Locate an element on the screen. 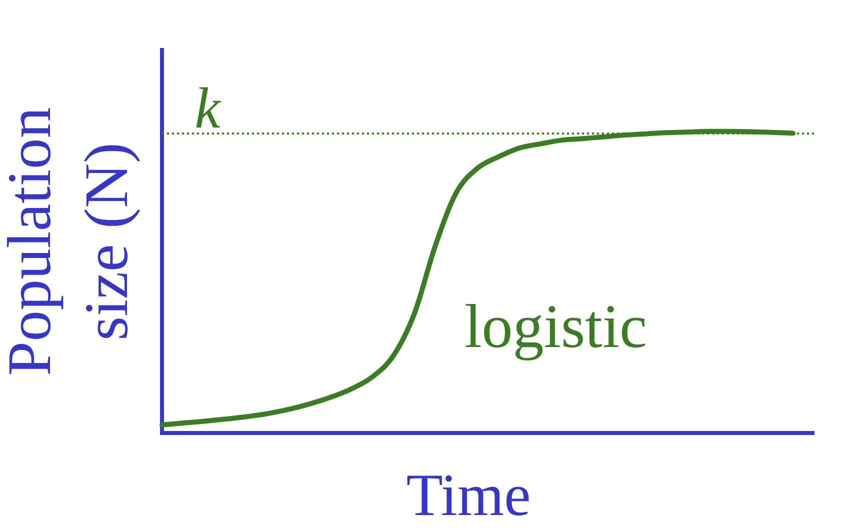 Image resolution: width=864 pixels, height=531 pixels. series-label: logistic is located at coordinates (556, 326).